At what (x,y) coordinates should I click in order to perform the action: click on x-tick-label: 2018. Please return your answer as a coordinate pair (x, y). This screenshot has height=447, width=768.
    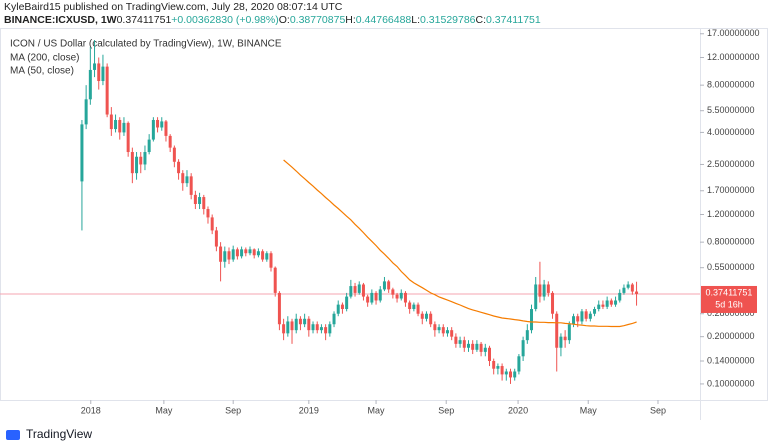
    Looking at the image, I should click on (91, 410).